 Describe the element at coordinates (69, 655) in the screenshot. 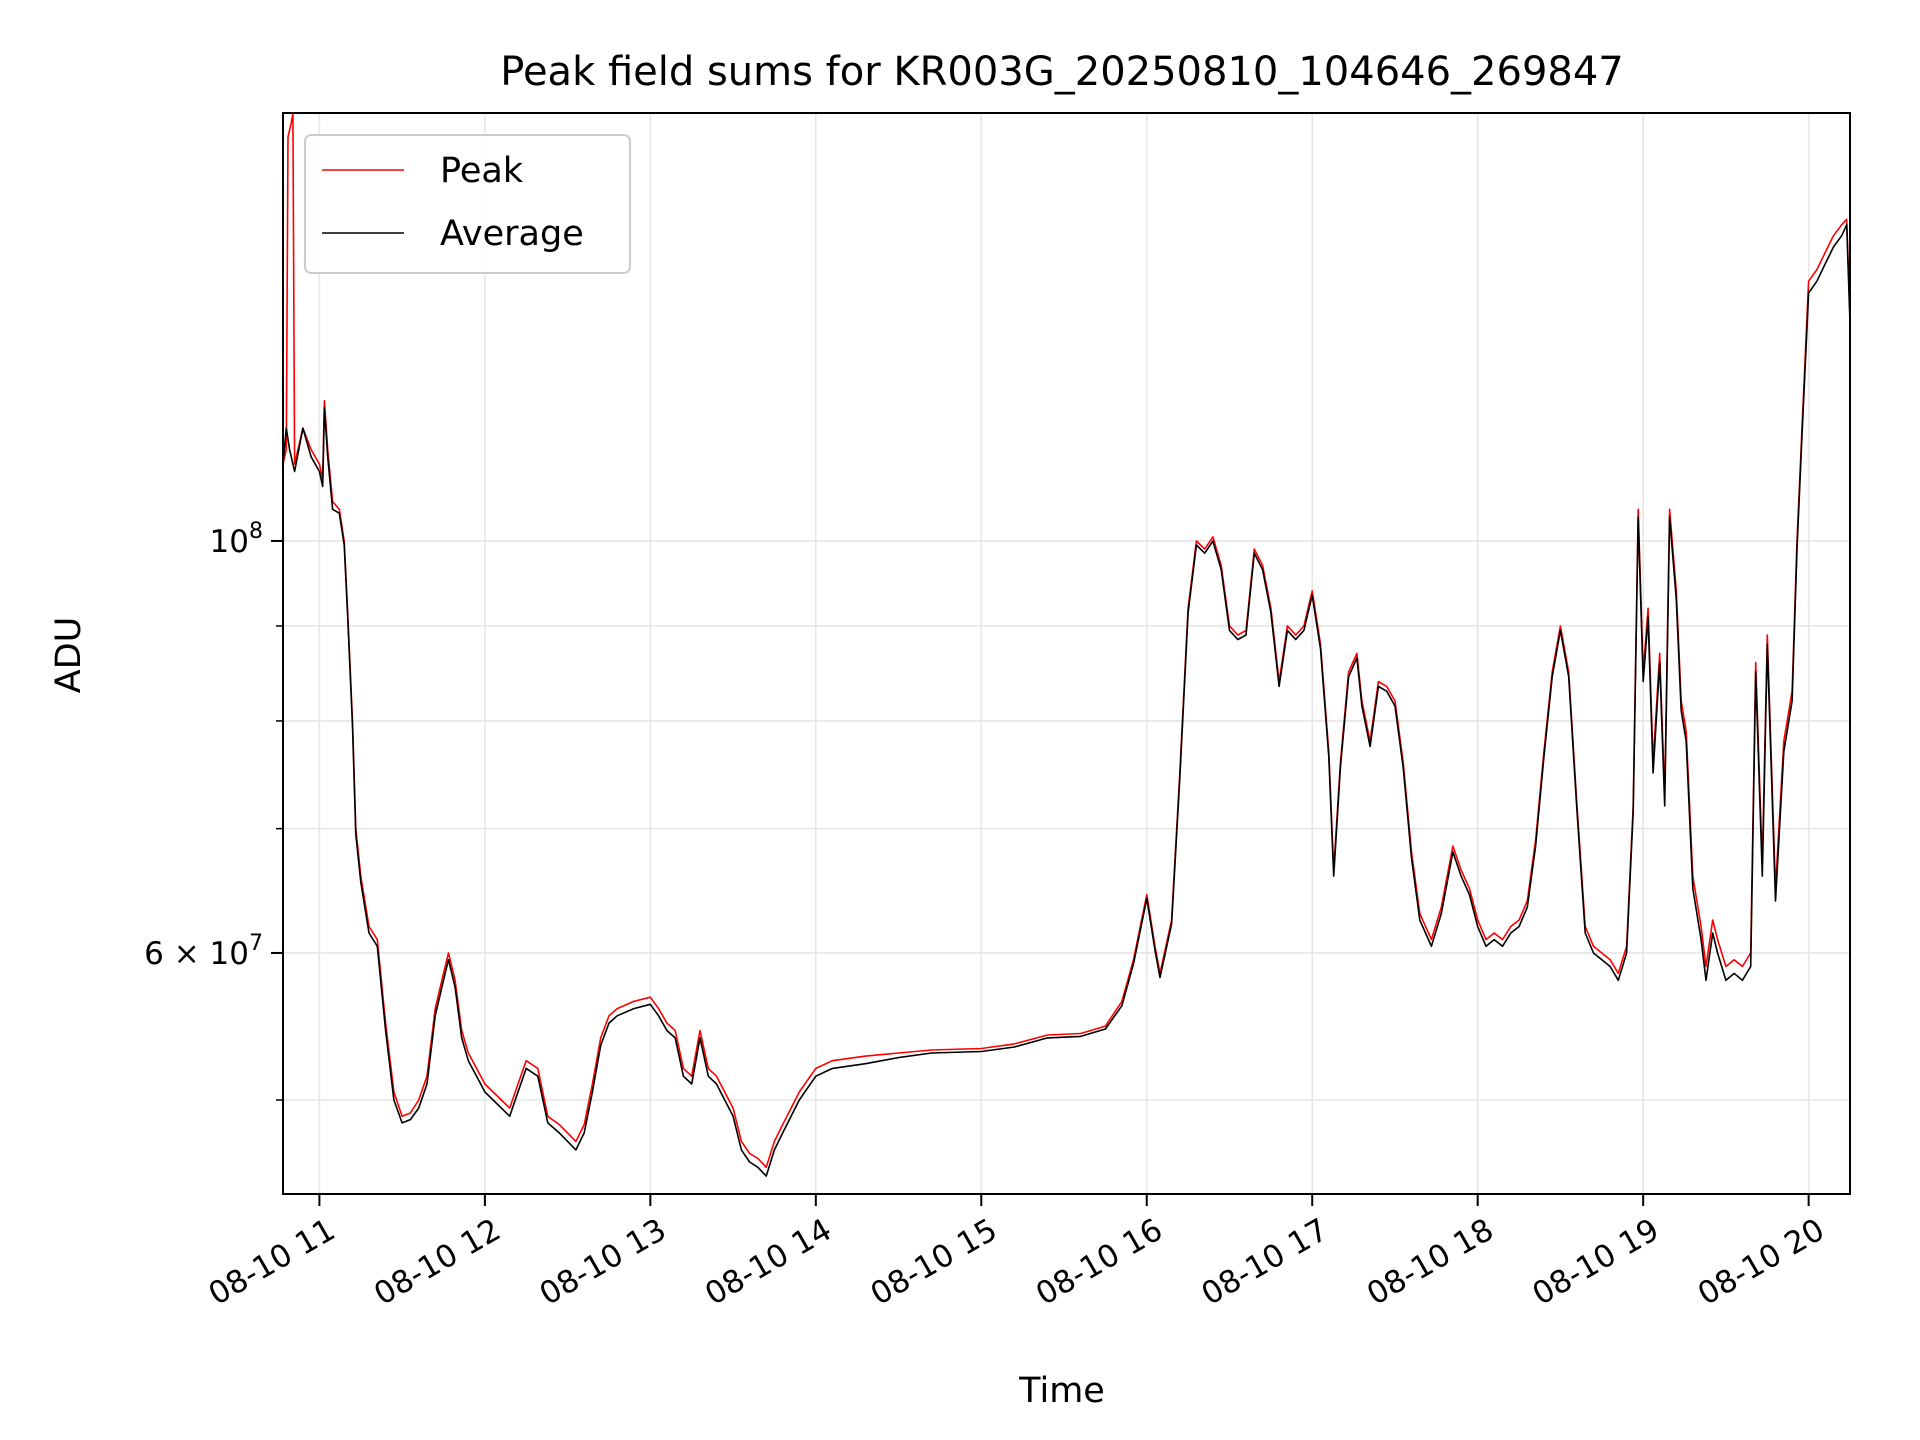

I see `y-axis-label: ADU` at that location.